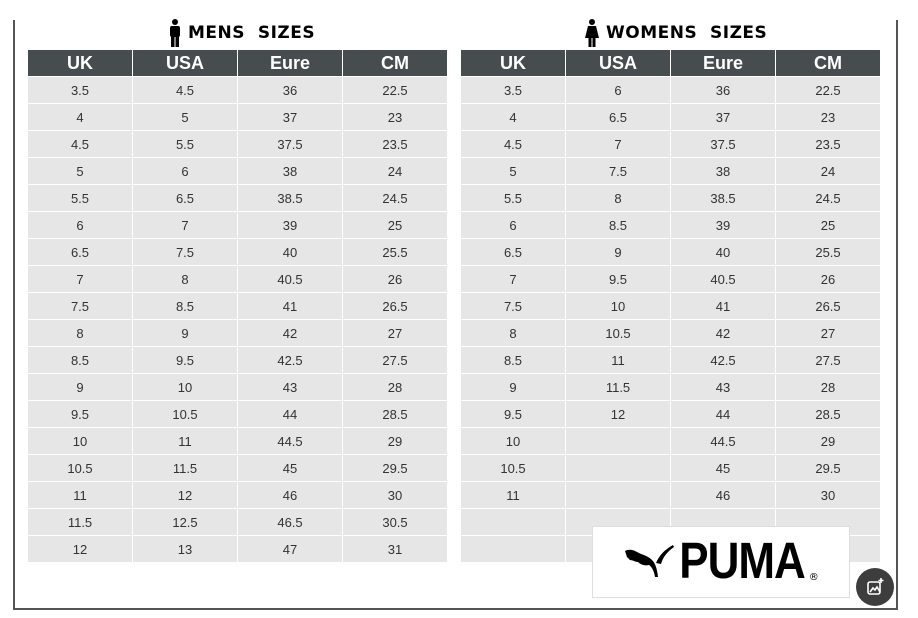  Describe the element at coordinates (395, 360) in the screenshot. I see `table-cell: 27.5` at that location.